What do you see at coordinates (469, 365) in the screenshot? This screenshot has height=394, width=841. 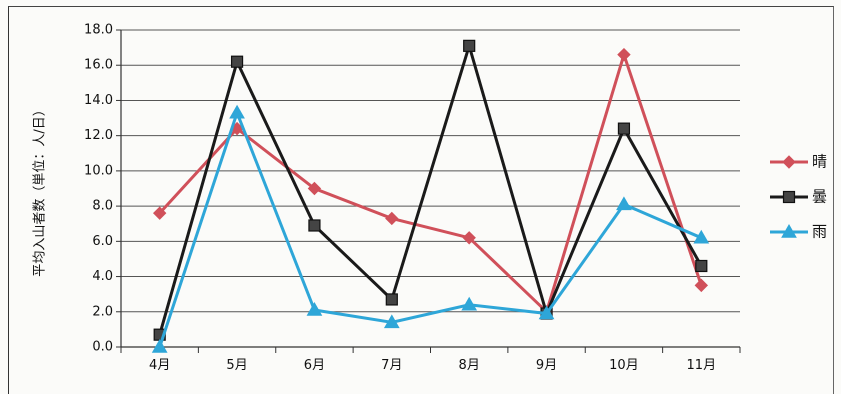 I see `x-tick-label: 8月` at bounding box center [469, 365].